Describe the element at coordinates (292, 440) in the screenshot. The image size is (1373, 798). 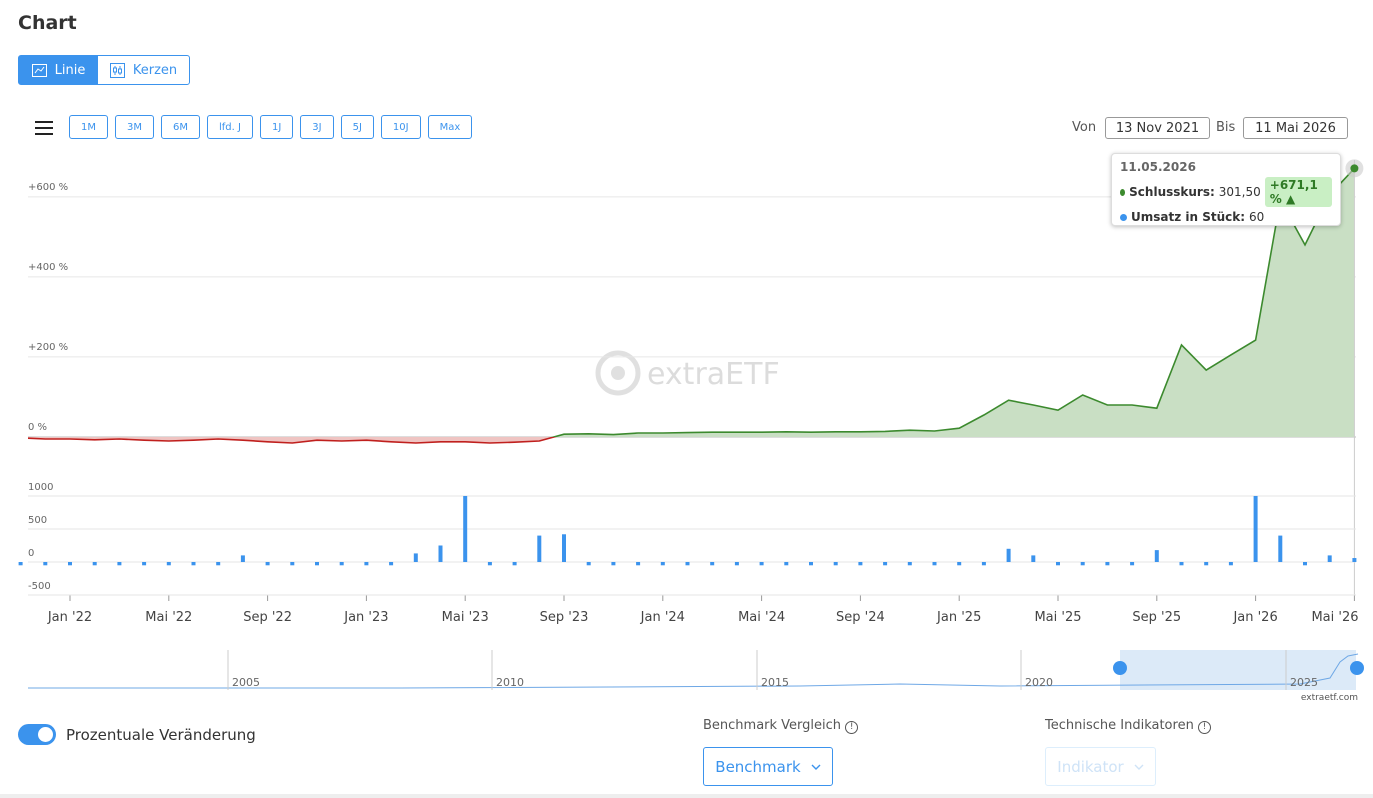
I see `series-part` at that location.